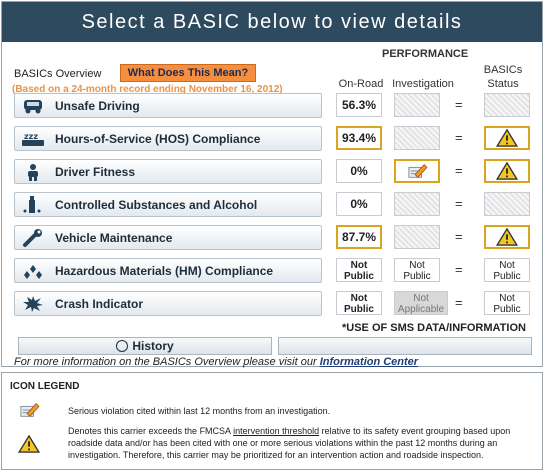 The width and height of the screenshot is (546, 472). Describe the element at coordinates (33, 107) in the screenshot. I see `steering-car-icon` at that location.